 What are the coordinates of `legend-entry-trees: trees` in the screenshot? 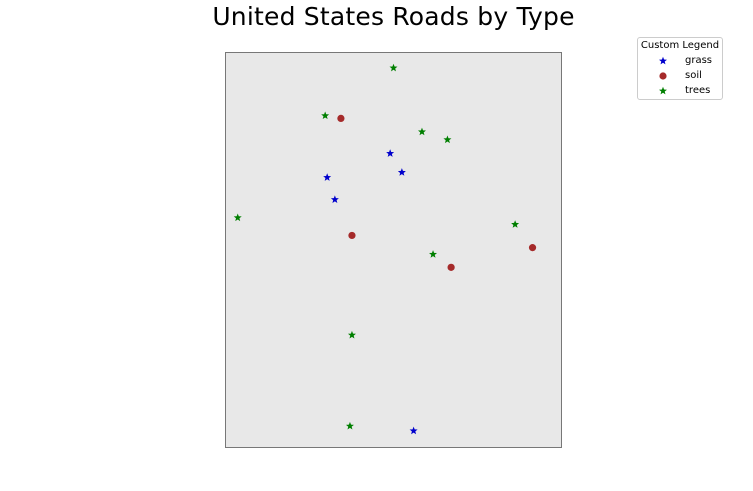 It's located at (682, 91).